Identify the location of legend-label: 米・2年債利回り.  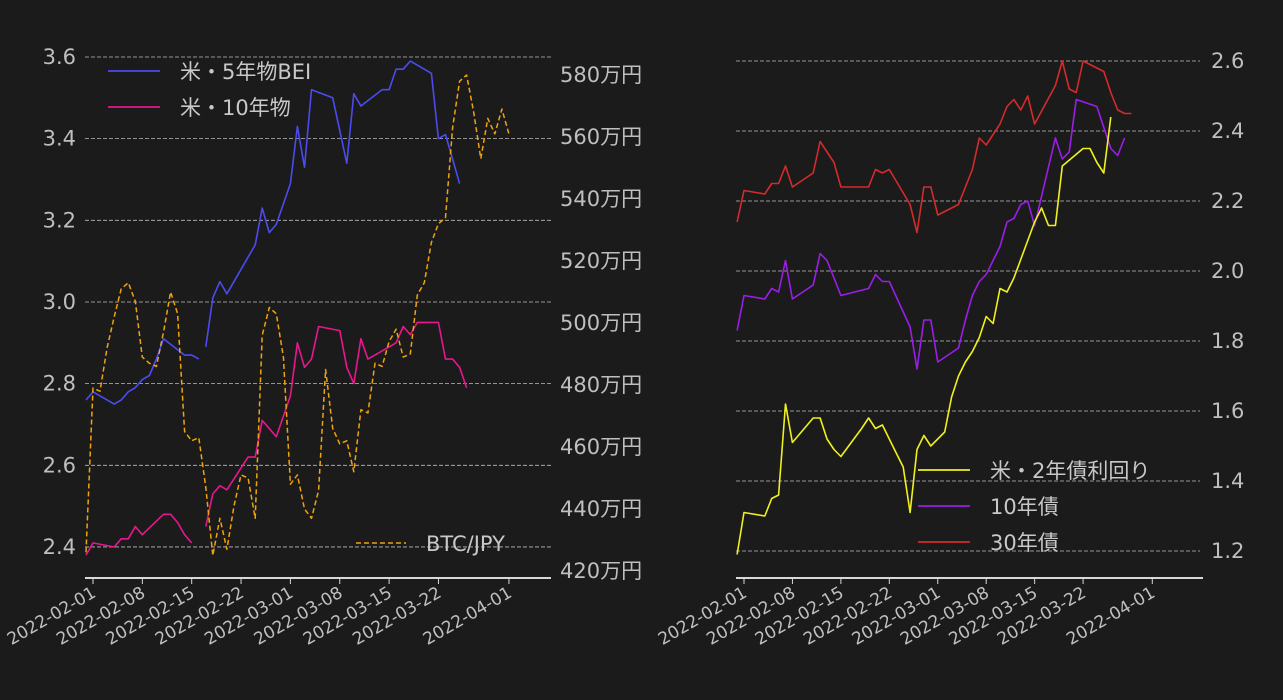
(1070, 471).